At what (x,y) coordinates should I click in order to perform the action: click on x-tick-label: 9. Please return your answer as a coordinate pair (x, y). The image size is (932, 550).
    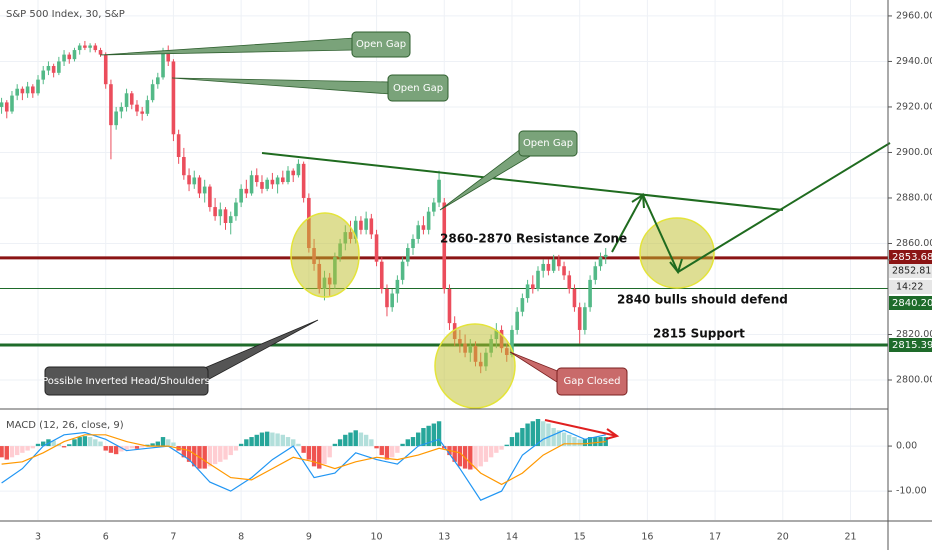
    Looking at the image, I should click on (309, 537).